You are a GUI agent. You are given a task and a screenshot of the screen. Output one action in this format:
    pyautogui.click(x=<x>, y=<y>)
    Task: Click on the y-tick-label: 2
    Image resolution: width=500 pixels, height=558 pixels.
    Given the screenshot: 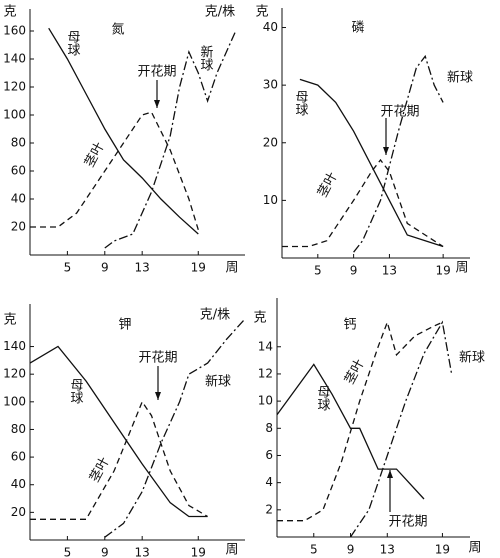 What is the action you would take?
    pyautogui.click(x=269, y=509)
    